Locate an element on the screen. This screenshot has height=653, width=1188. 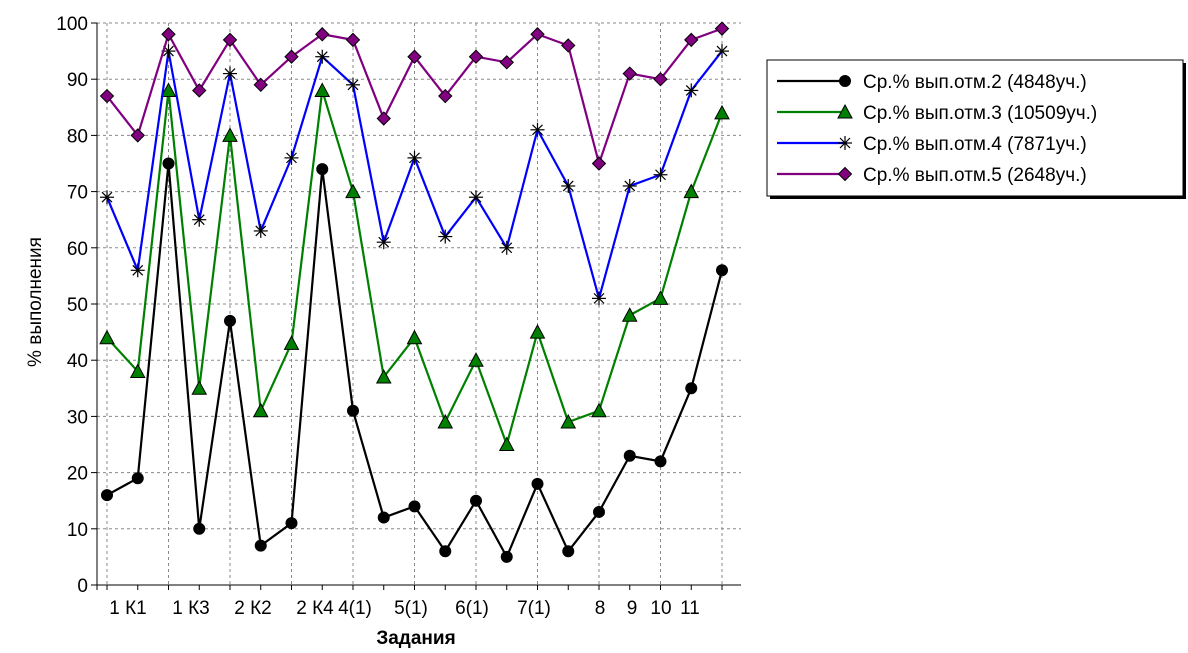
y-tick-label: 70 is located at coordinates (77, 193).